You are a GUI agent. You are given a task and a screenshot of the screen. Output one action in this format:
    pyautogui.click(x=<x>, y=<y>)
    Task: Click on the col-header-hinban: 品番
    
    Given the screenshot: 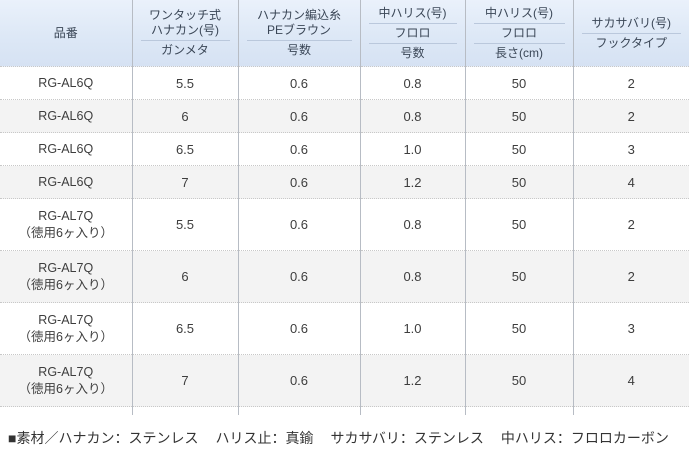 What is the action you would take?
    pyautogui.click(x=66, y=33)
    